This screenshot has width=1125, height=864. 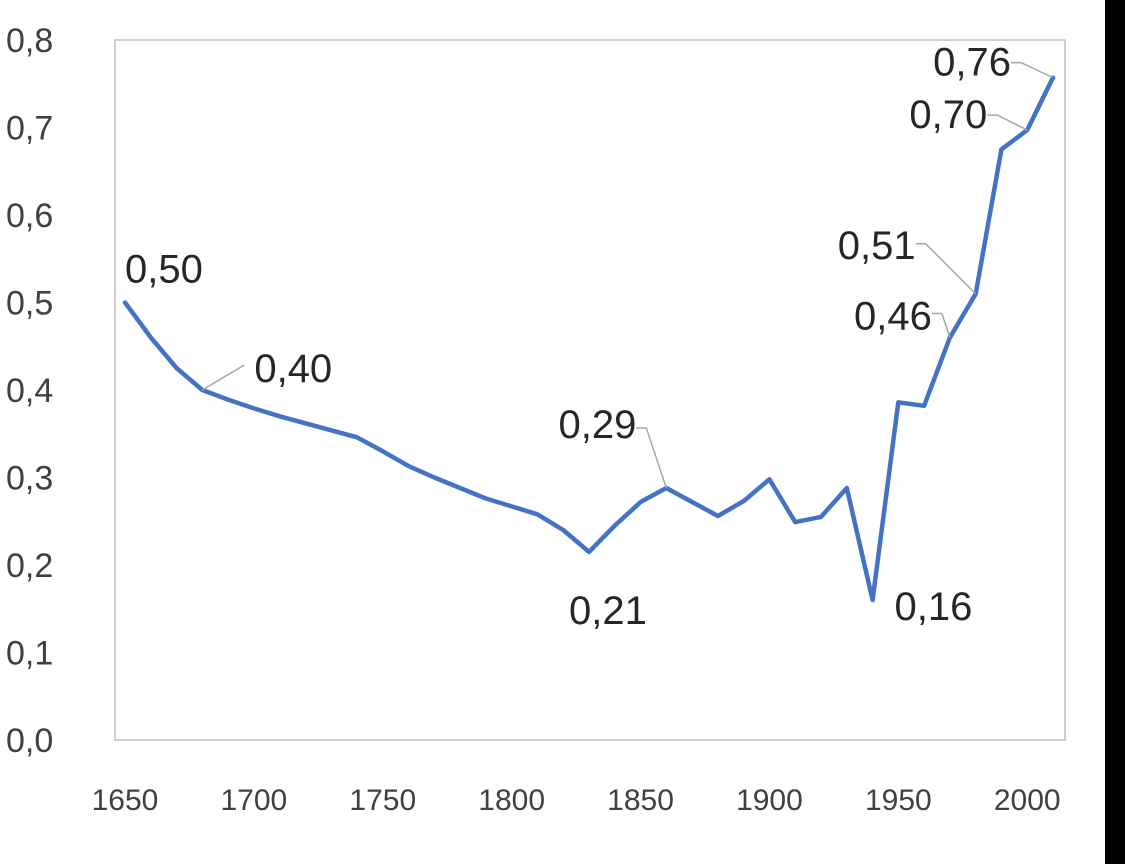 I want to click on y-tick-label: 0,1, so click(x=29, y=654).